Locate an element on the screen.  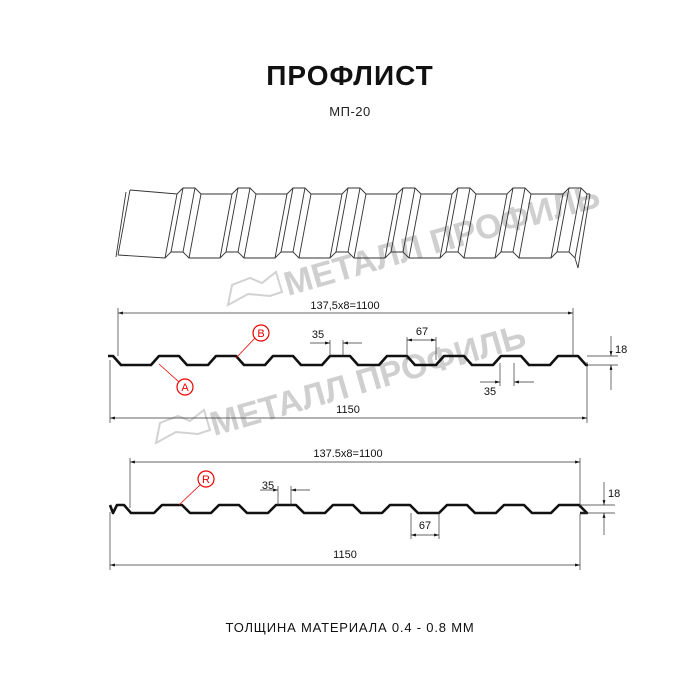
profile-1-outline is located at coordinates (348, 360).